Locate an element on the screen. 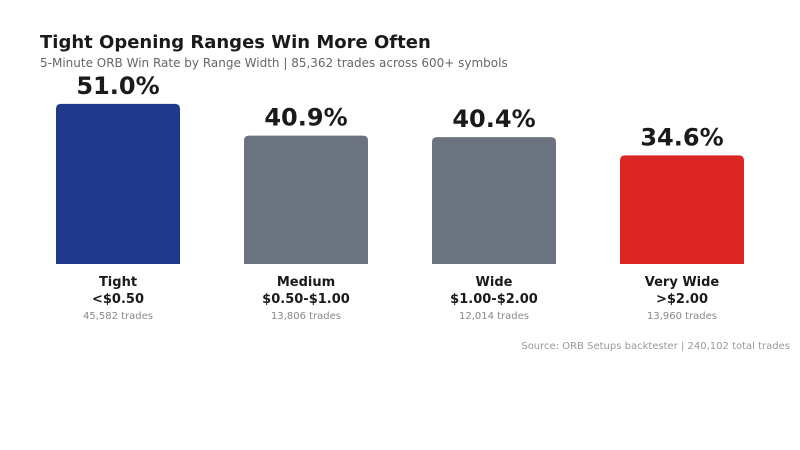 The height and width of the screenshot is (450, 800). category-range-label: $0.50-$1.00 is located at coordinates (306, 299).